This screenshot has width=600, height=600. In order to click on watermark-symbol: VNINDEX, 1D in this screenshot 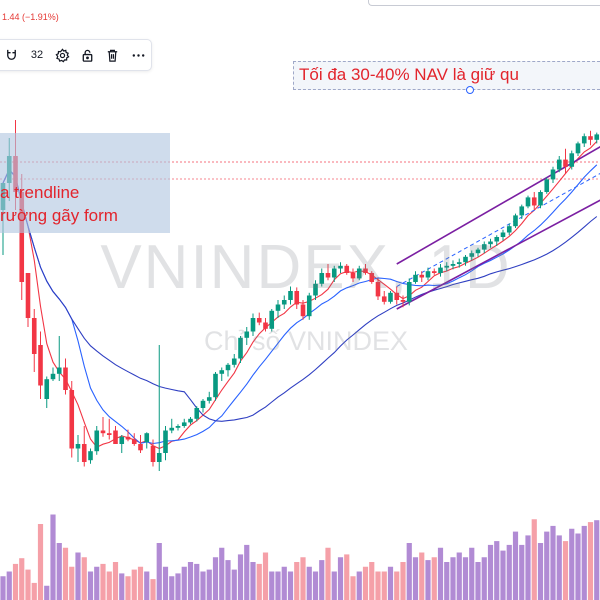, I will do `click(306, 267)`.